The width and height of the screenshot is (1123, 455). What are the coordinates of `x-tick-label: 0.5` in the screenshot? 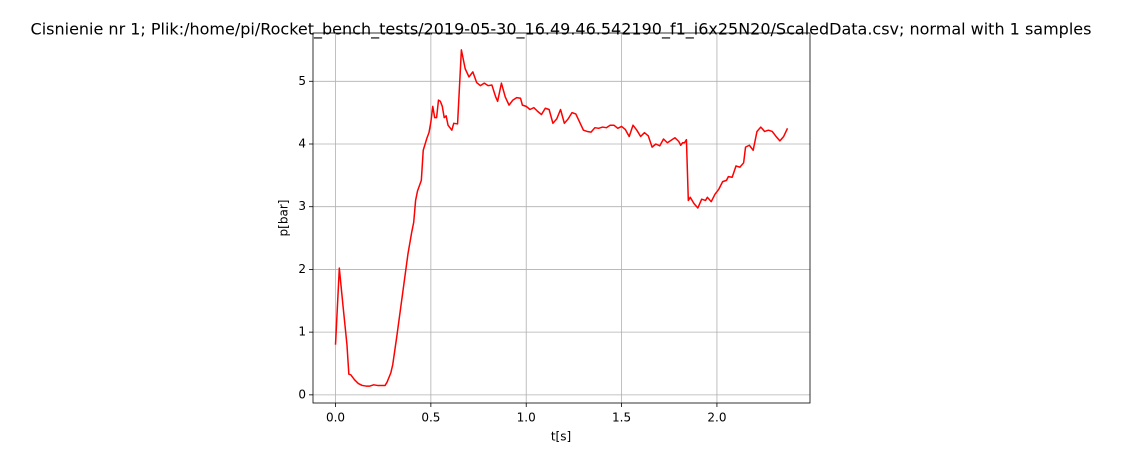 It's located at (430, 418).